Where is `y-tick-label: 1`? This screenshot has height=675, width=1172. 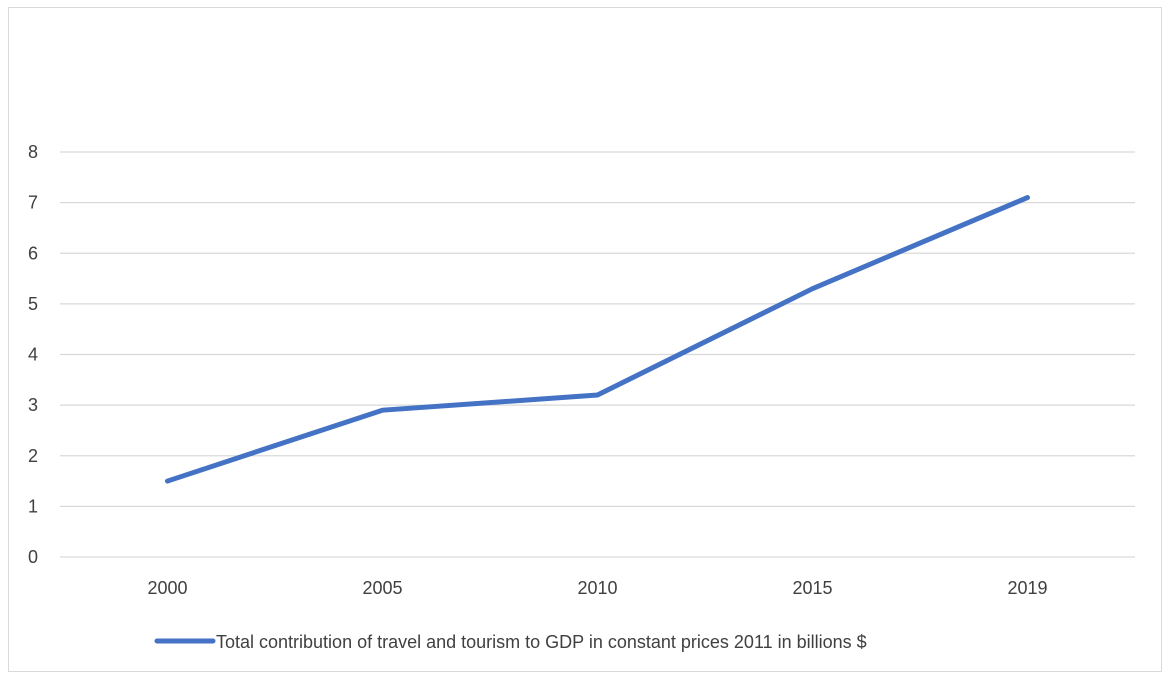
y-tick-label: 1 is located at coordinates (33, 506).